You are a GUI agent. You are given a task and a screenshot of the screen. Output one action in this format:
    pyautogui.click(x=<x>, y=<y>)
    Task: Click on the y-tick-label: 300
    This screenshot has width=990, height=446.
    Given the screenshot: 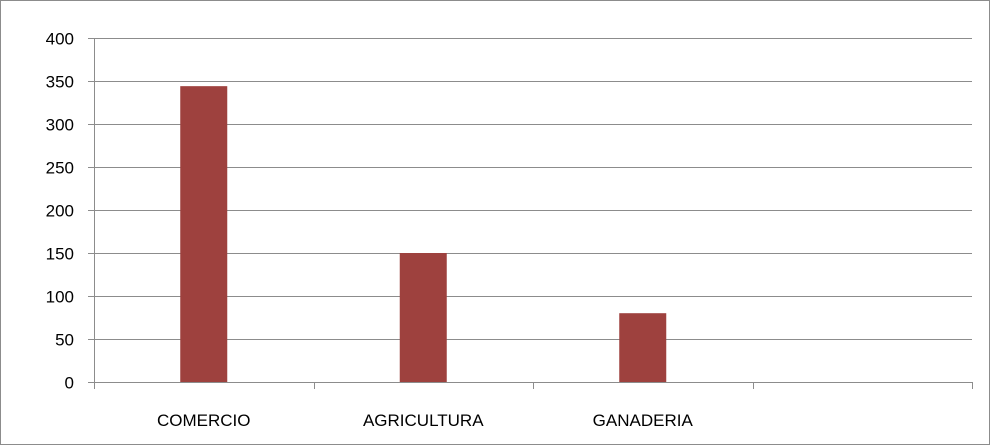 What is the action you would take?
    pyautogui.click(x=60, y=125)
    